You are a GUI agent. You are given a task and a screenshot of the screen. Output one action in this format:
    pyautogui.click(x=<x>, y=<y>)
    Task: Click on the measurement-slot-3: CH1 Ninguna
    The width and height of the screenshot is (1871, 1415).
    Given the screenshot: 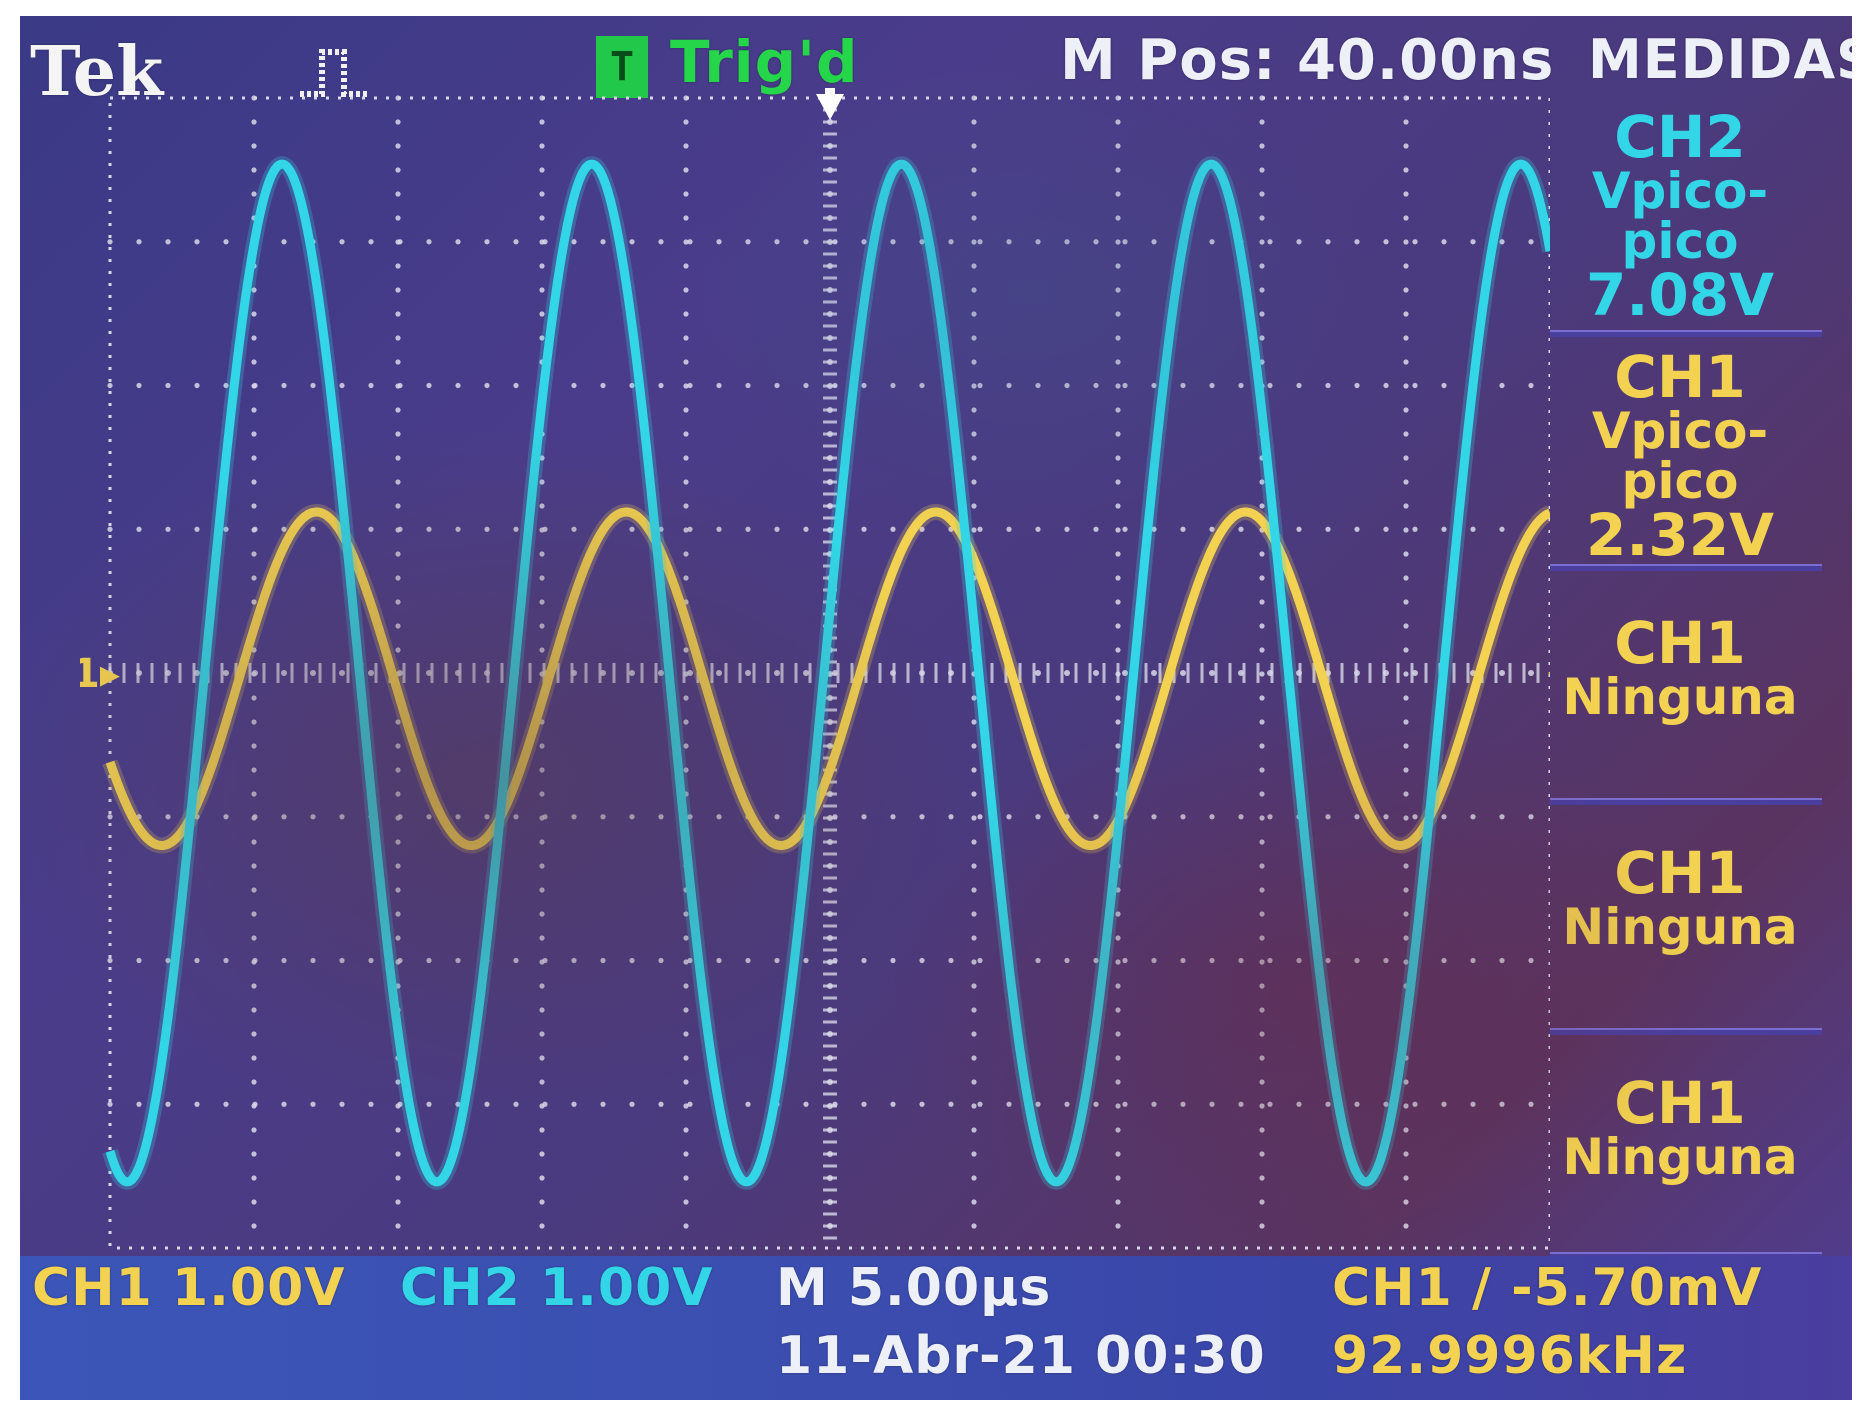 What is the action you would take?
    pyautogui.click(x=1680, y=668)
    